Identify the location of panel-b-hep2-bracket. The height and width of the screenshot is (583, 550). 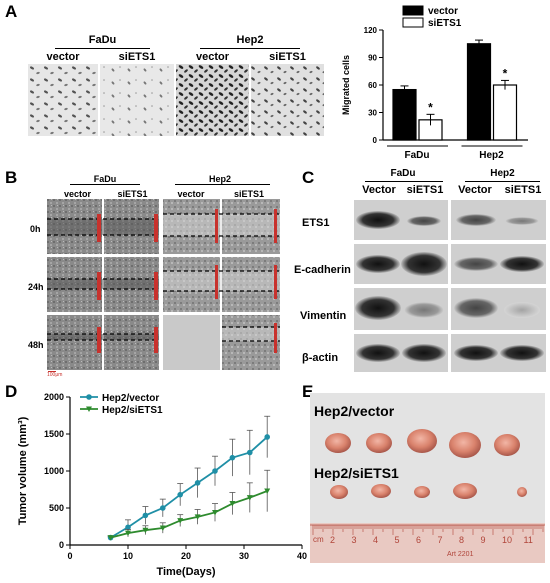
(222, 184).